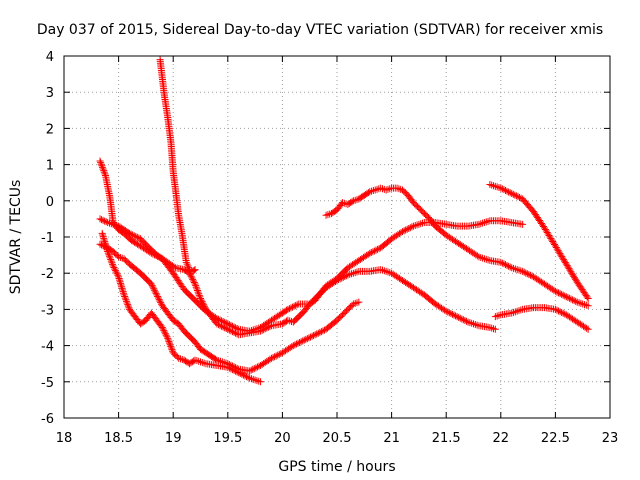 The width and height of the screenshot is (640, 480). Describe the element at coordinates (64, 438) in the screenshot. I see `x-tick-label: 18` at that location.